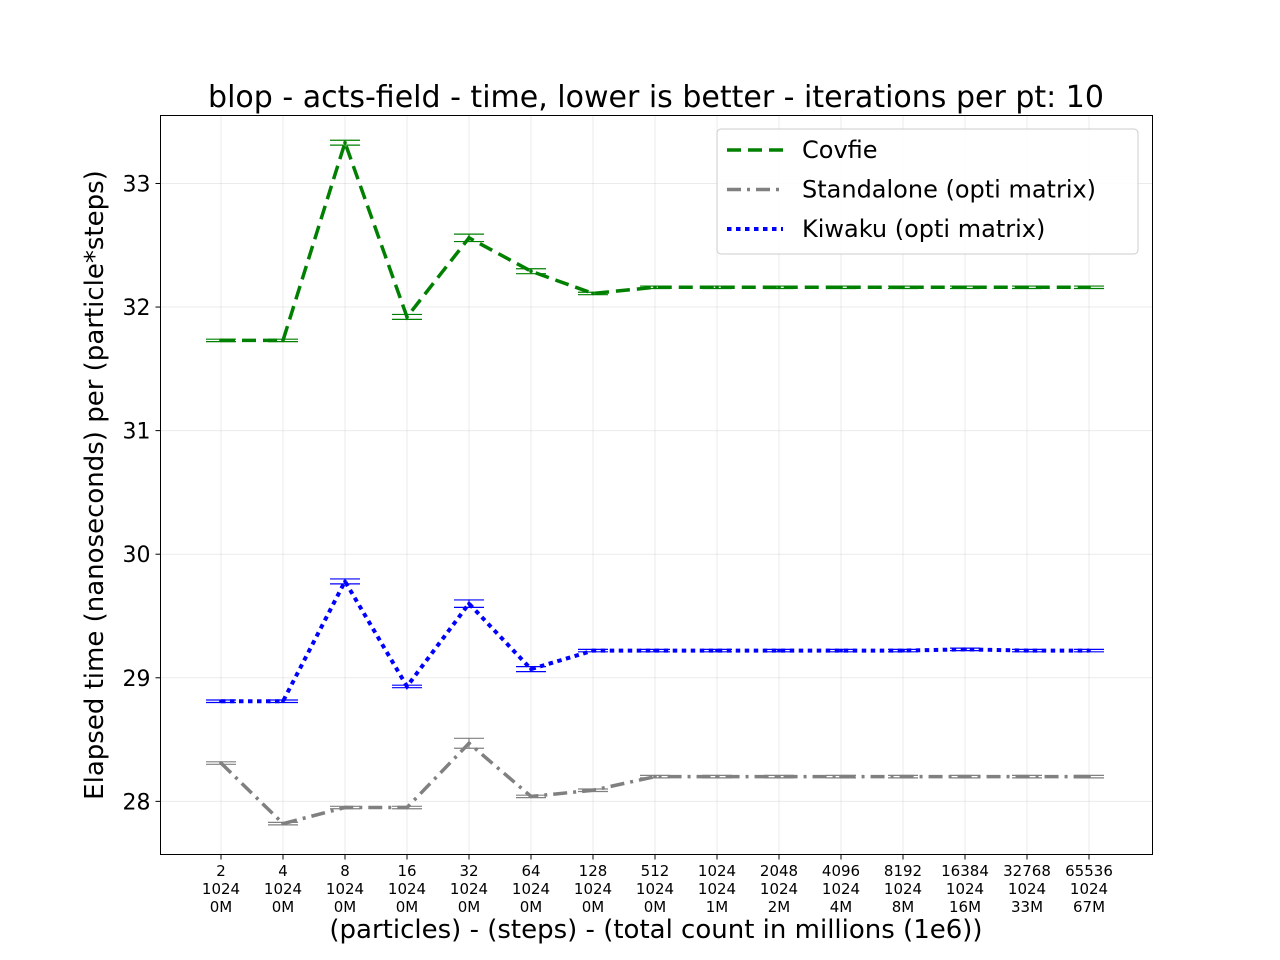  What do you see at coordinates (137, 802) in the screenshot?
I see `y-tick-label: 28` at bounding box center [137, 802].